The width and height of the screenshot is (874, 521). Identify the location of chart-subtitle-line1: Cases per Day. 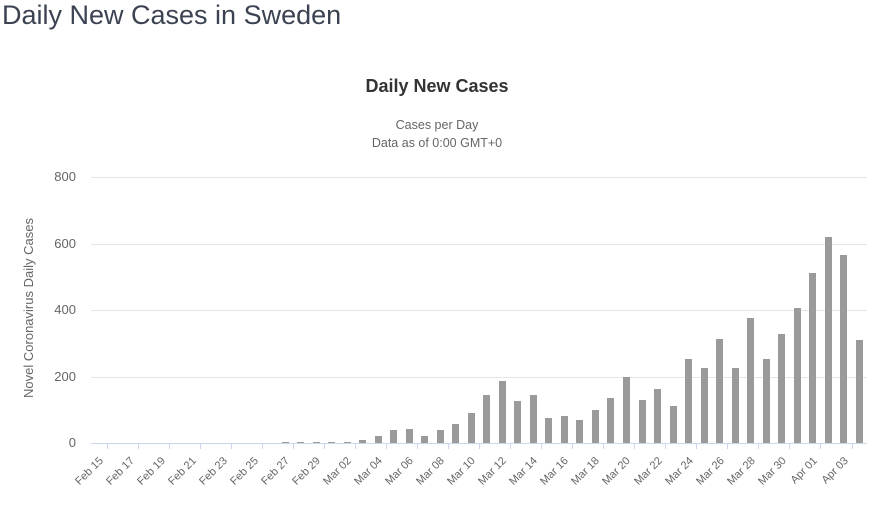
(437, 125).